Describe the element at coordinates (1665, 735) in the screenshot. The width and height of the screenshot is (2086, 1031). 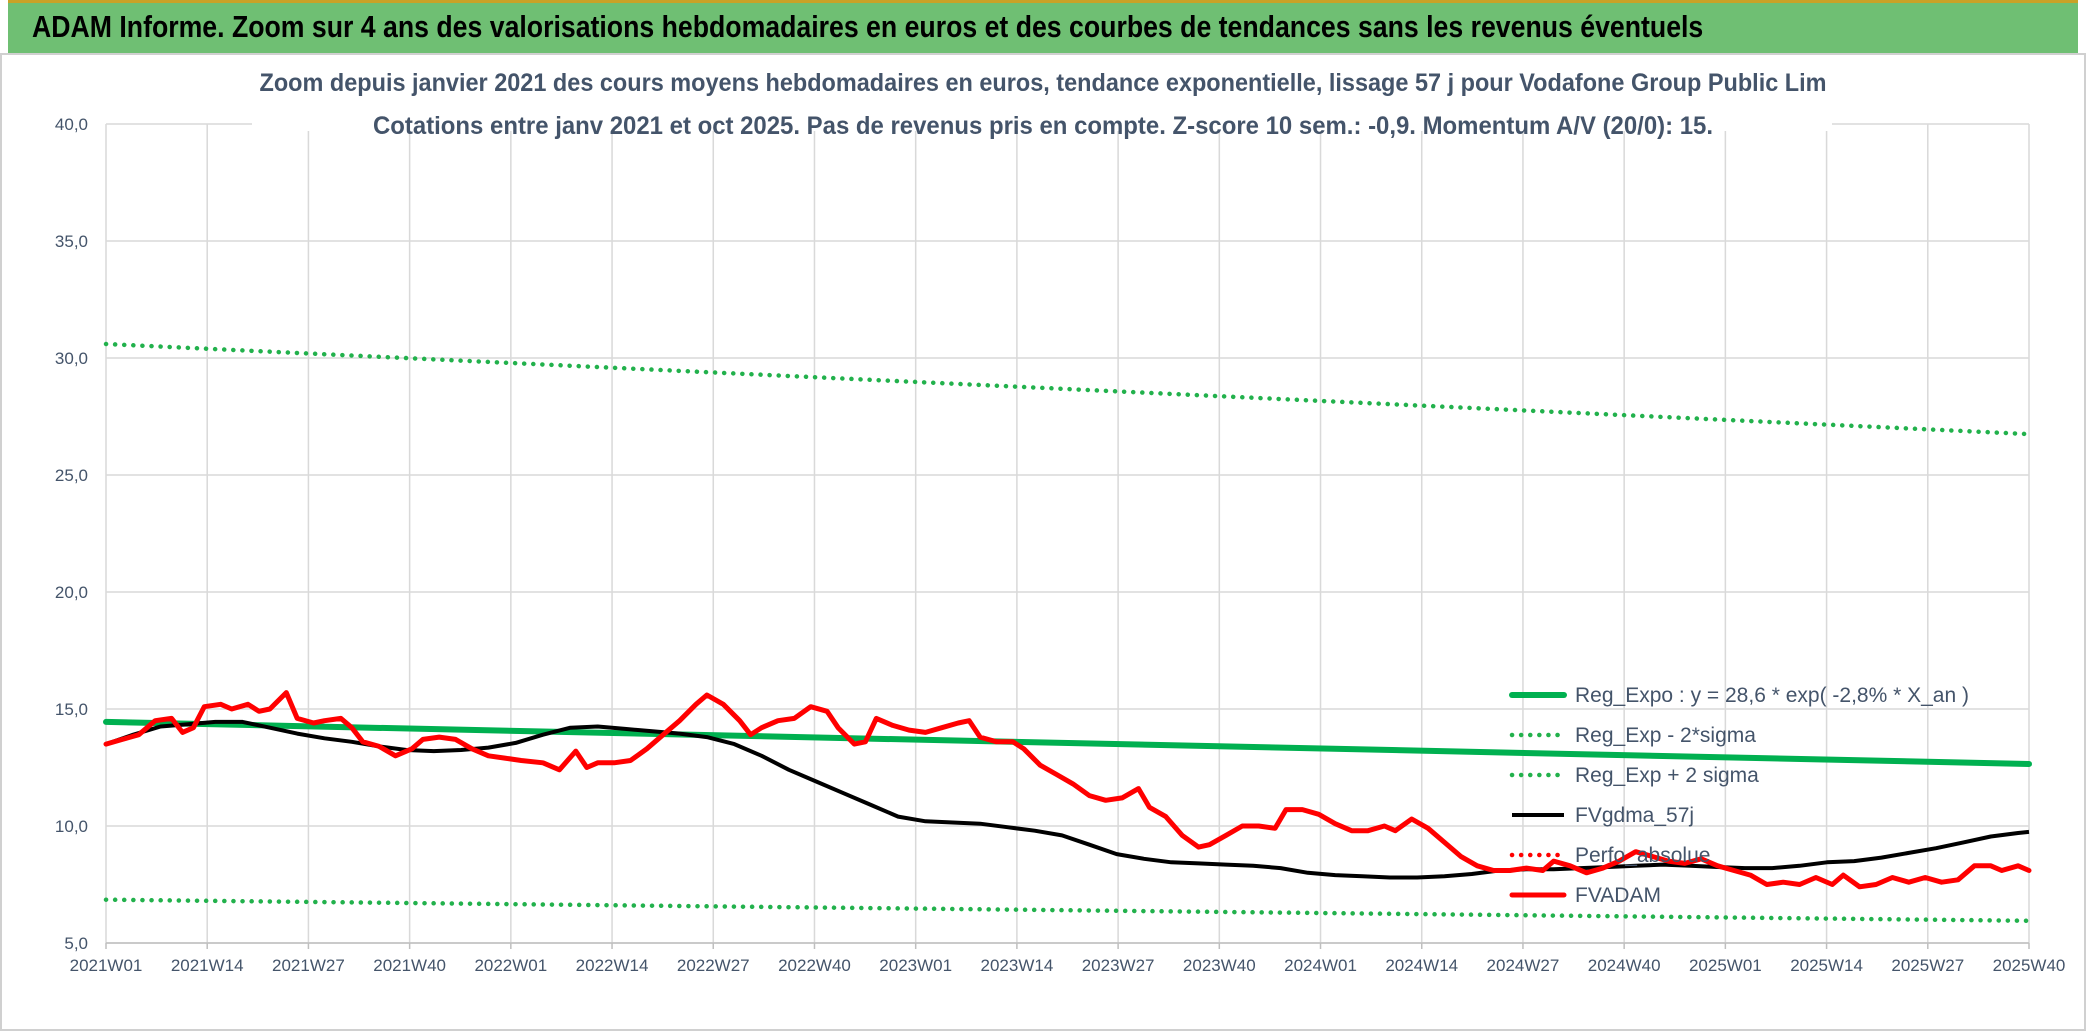
I see `legend-label: Reg_Exp - 2*sigma` at that location.